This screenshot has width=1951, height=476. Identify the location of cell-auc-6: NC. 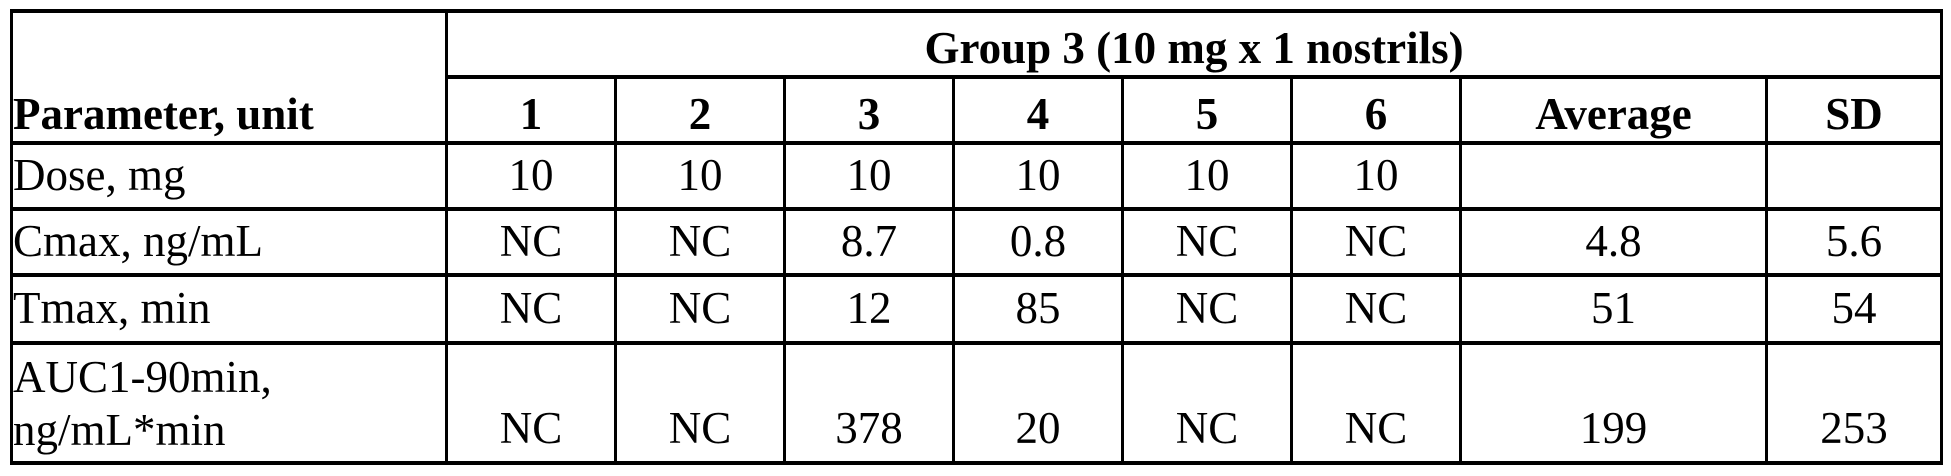
(1376, 403).